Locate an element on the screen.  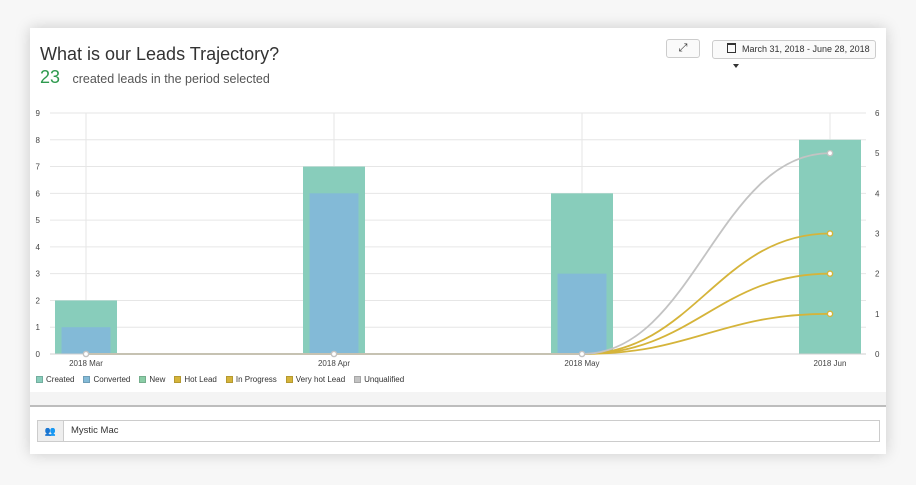
y-right-tick-label: 3 is located at coordinates (877, 234).